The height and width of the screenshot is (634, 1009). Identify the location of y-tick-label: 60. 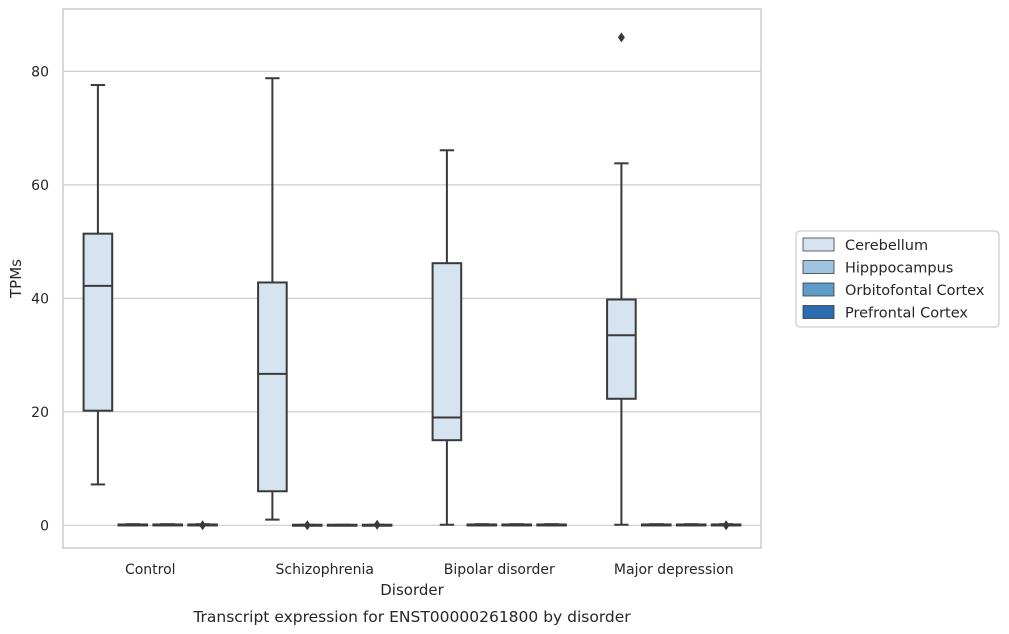
(40, 186).